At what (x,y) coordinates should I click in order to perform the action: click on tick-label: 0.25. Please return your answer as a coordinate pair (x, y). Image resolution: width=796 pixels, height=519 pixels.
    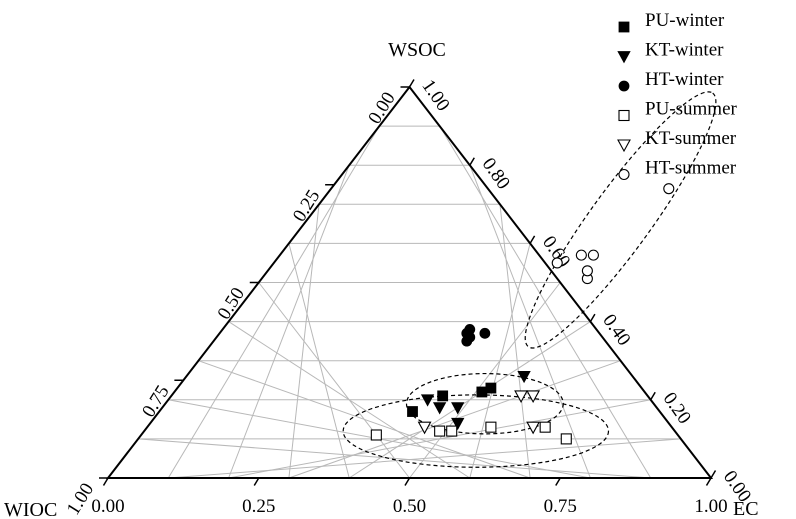
    Looking at the image, I should click on (258, 506).